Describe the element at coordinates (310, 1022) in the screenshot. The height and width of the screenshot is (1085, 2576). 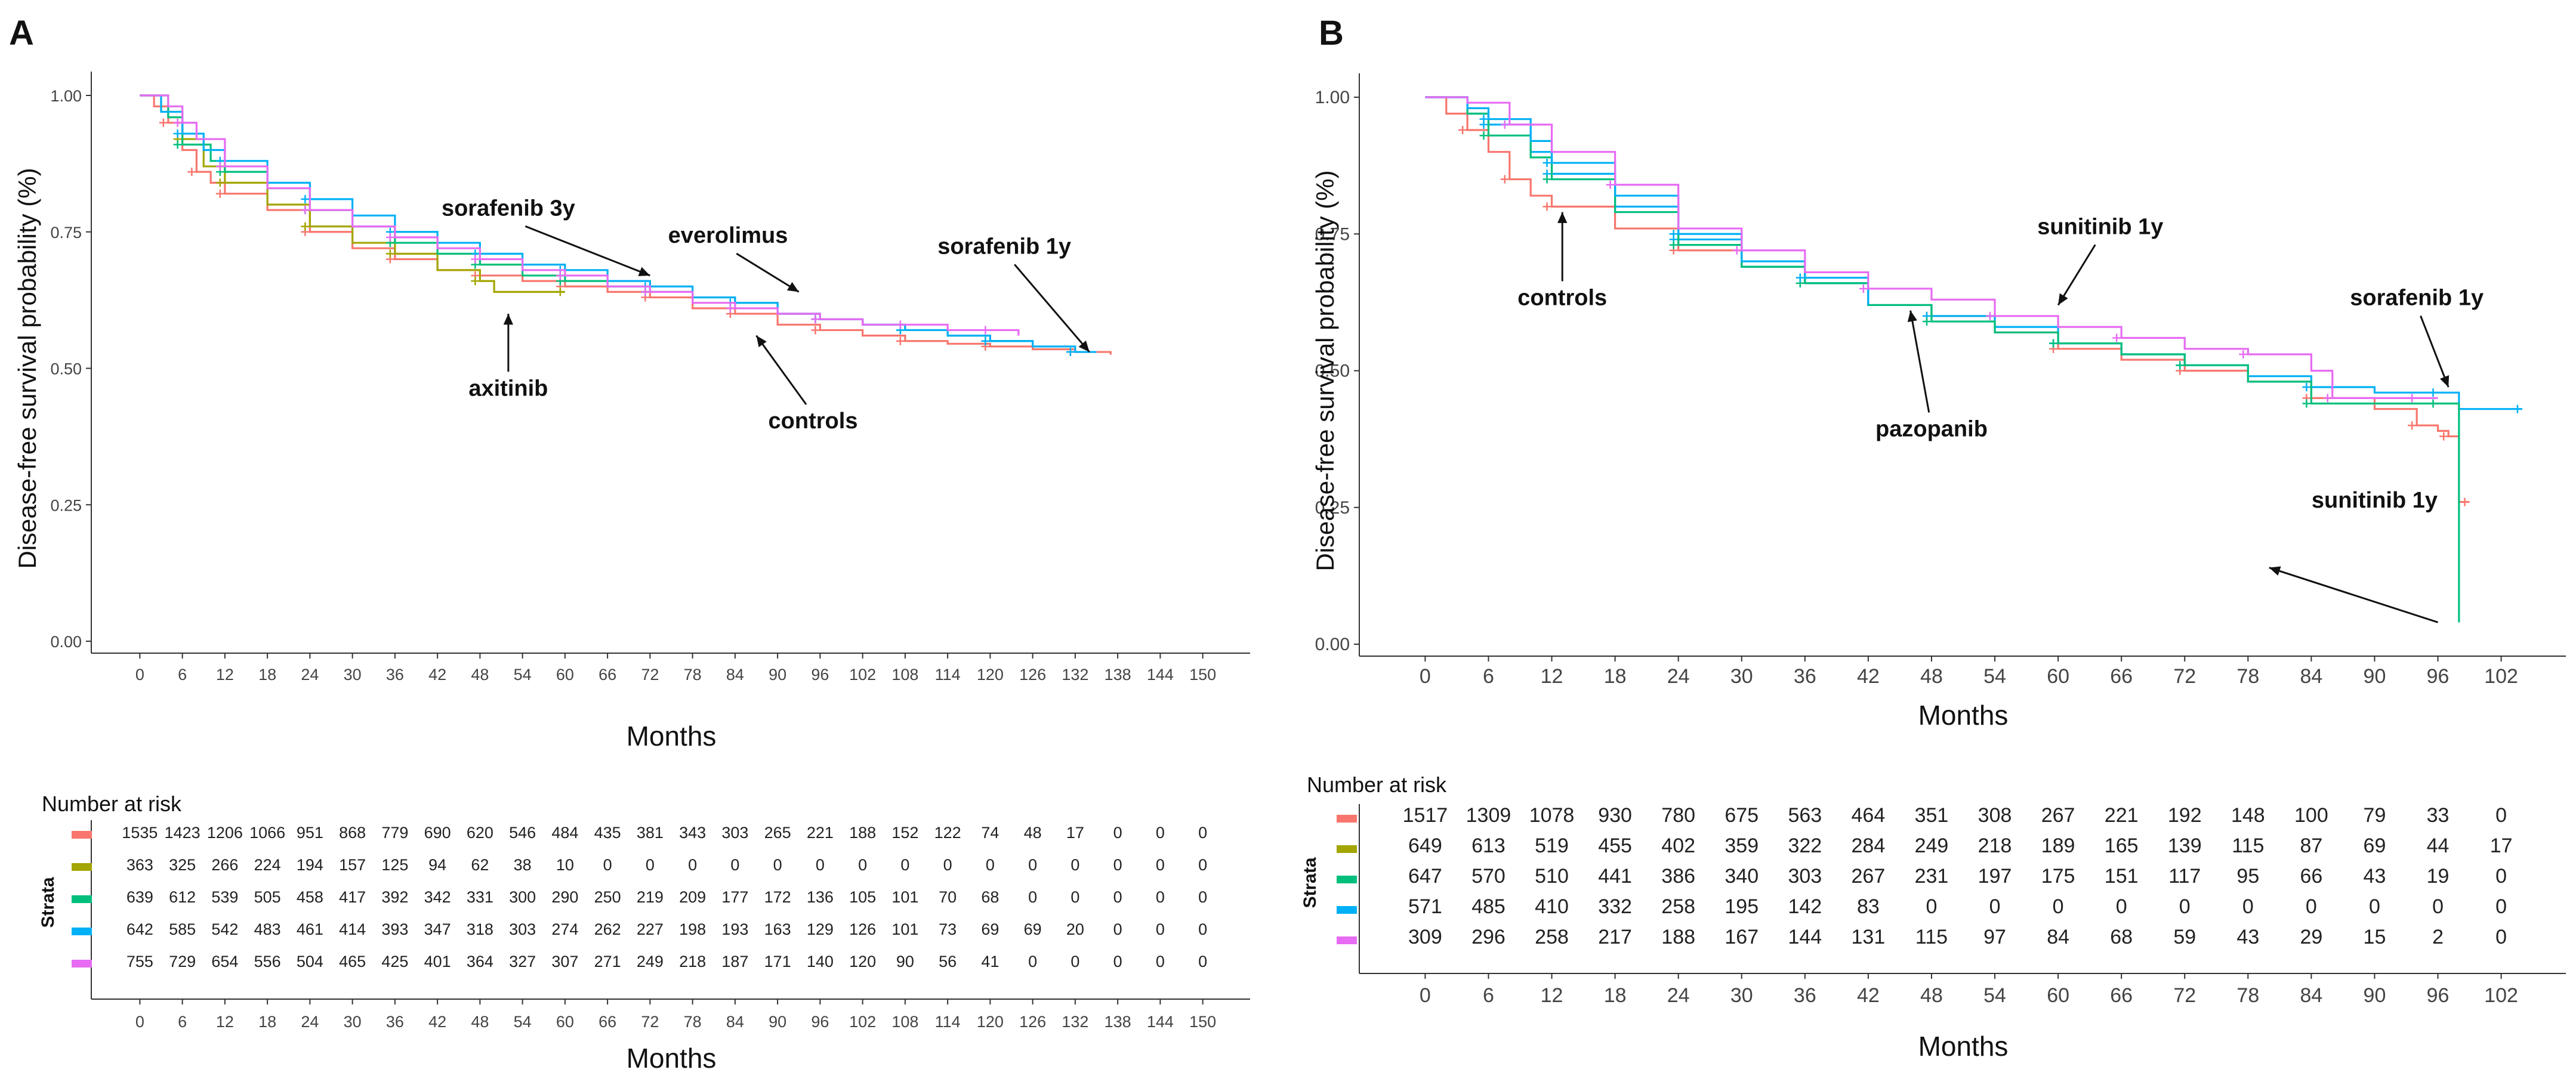
I see `risk-table-x-tick-label: 24` at that location.